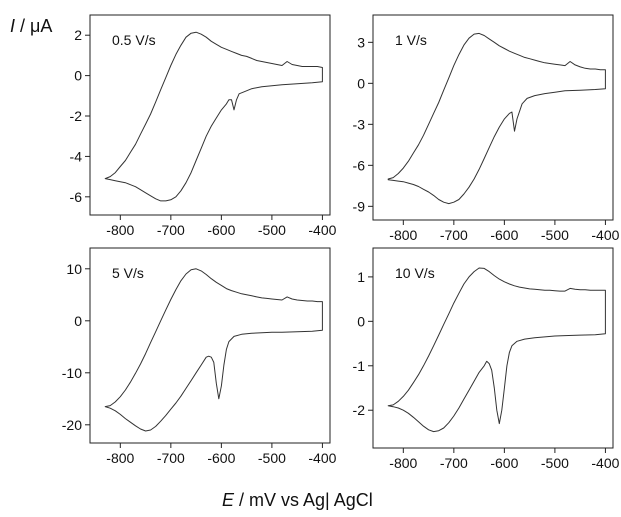  What do you see at coordinates (311, 500) in the screenshot?
I see `x-axis-unit: mV vs Ag| AgCl` at bounding box center [311, 500].